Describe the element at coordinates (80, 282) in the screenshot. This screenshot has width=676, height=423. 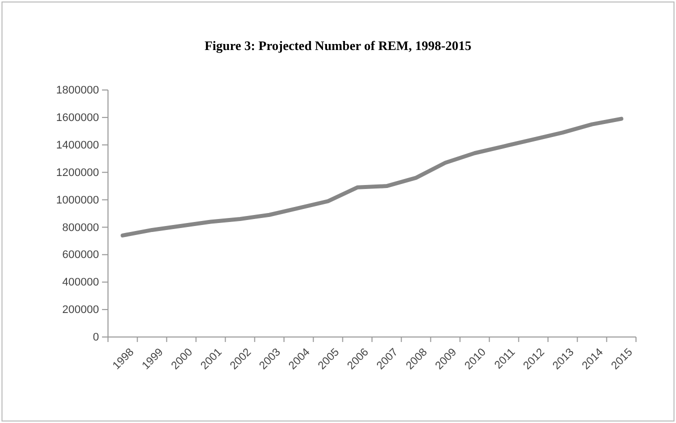
I see `y-tick-label: 400000` at that location.